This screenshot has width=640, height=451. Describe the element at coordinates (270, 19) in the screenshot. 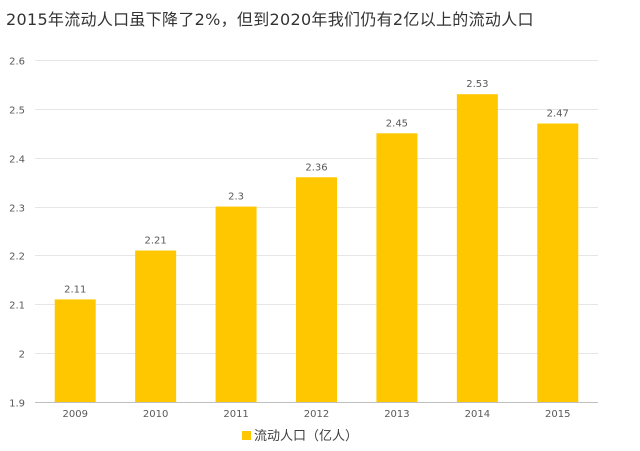

I see `chart-title: 2015年流动人口虽下降了2%，但到2020年我们仍有2亿以上的流动人口` at that location.